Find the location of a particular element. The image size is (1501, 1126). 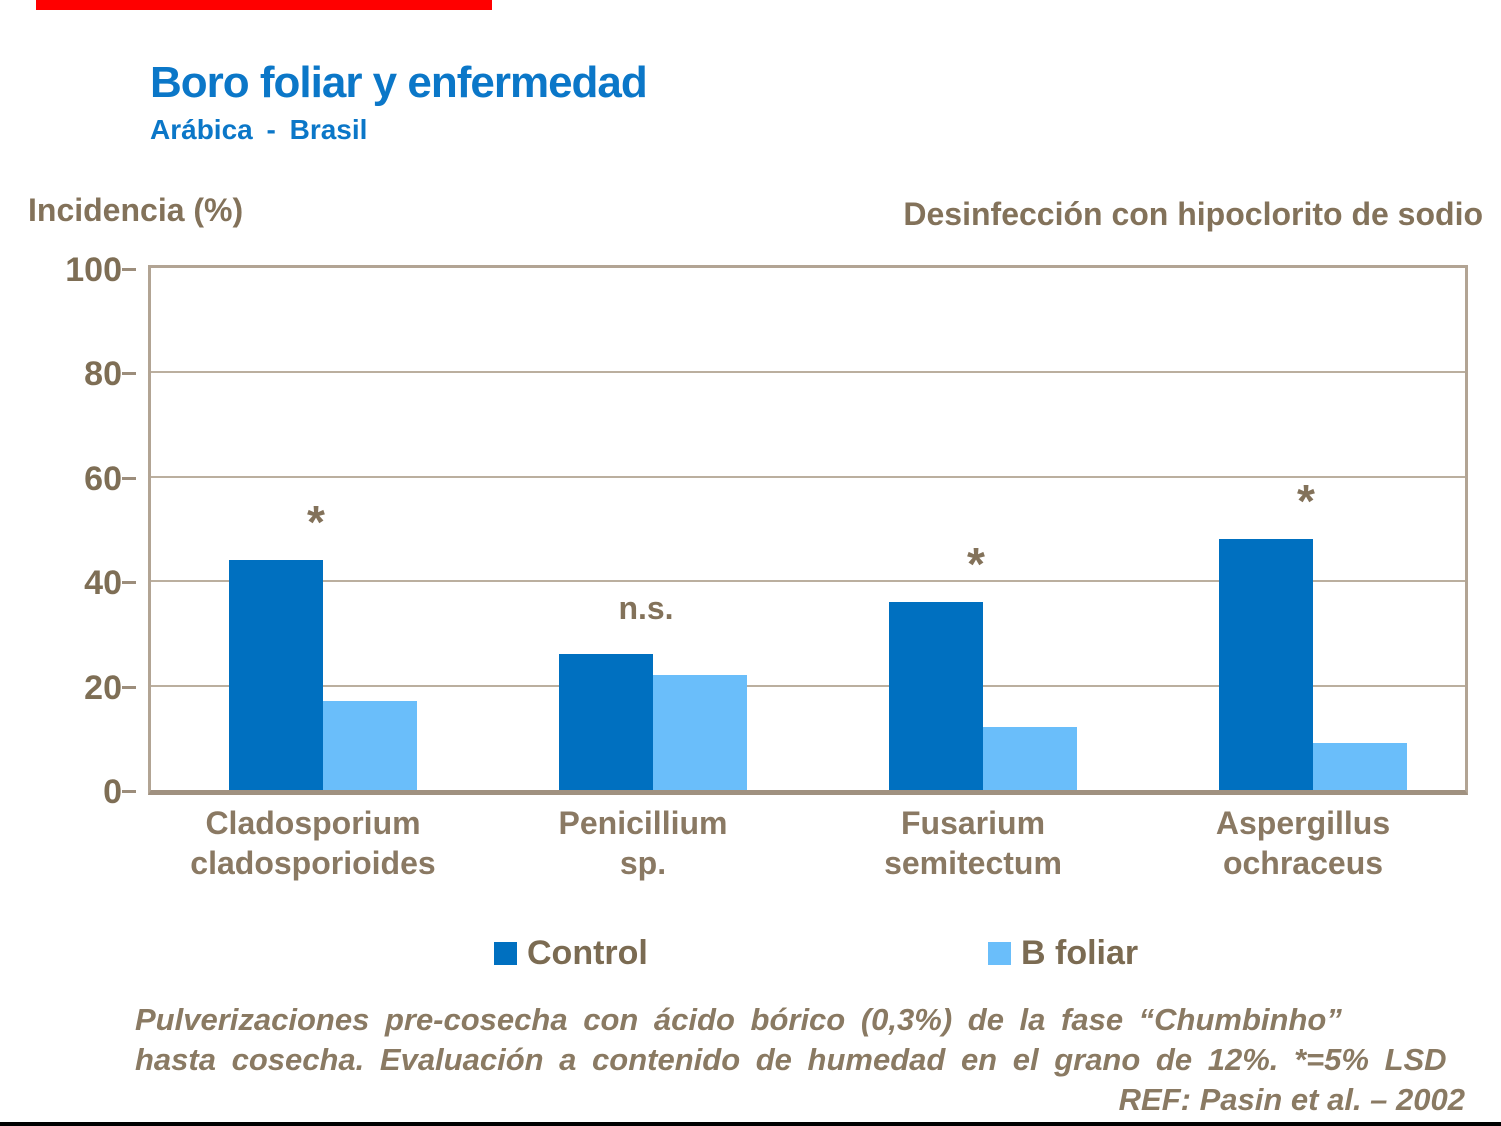

category-label-line: semitectum is located at coordinates (973, 863).